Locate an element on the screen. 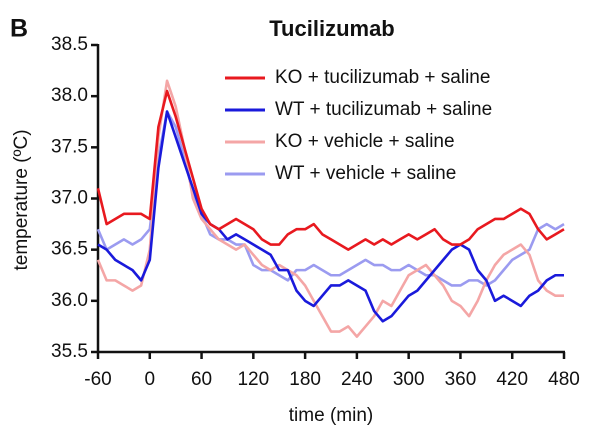 The height and width of the screenshot is (440, 589). x-tick-label: 360 is located at coordinates (461, 379).